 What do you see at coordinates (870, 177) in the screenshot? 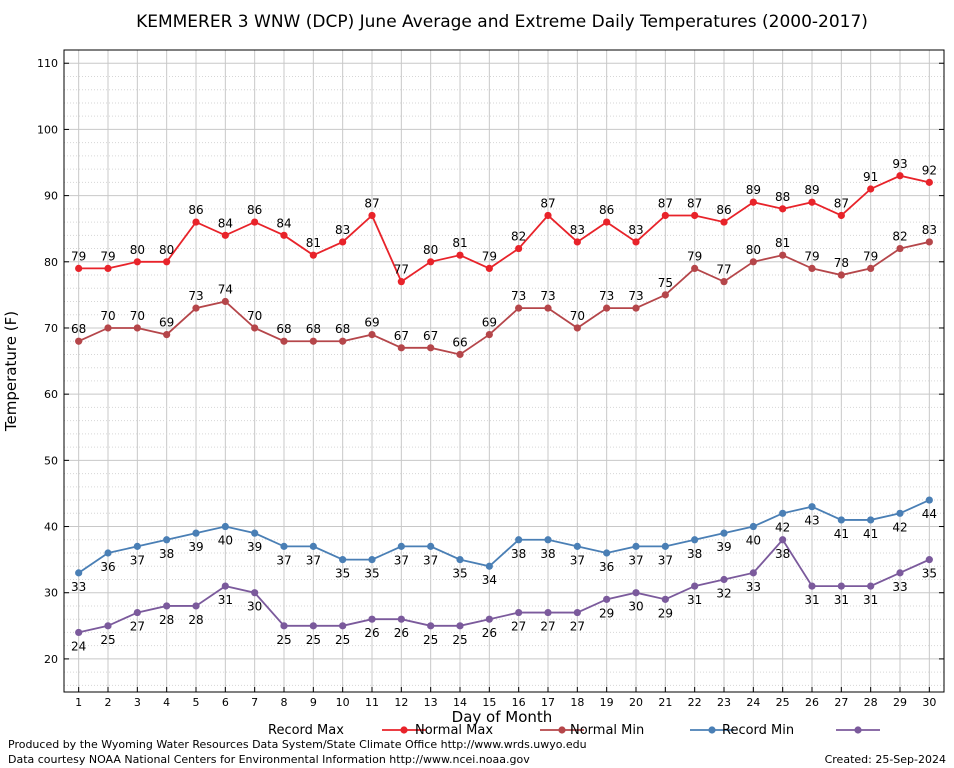
I see `data-label: 91` at bounding box center [870, 177].